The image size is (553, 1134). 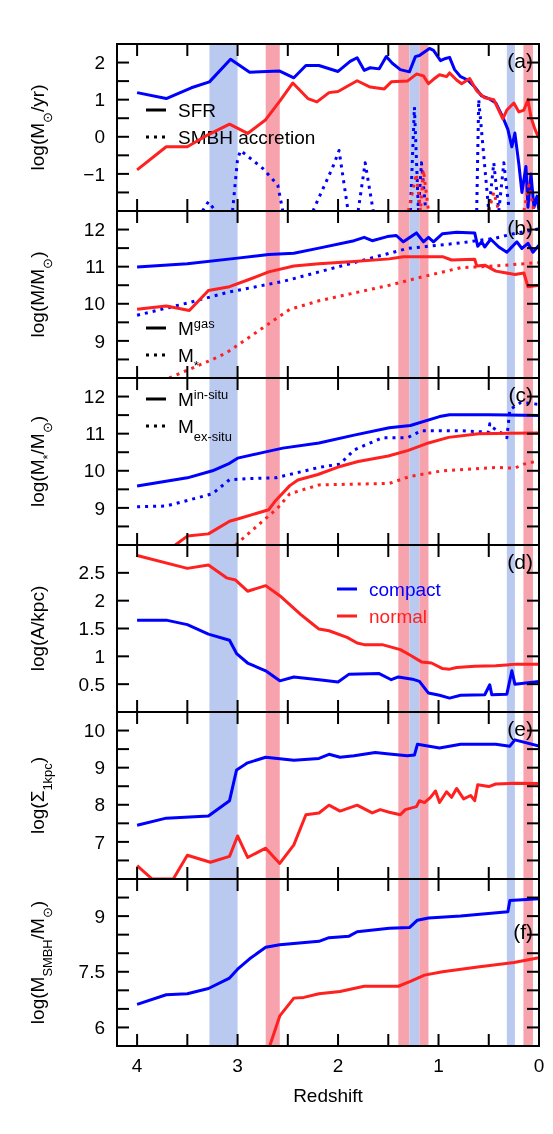 What do you see at coordinates (197, 110) in the screenshot?
I see `annotation: SFR` at bounding box center [197, 110].